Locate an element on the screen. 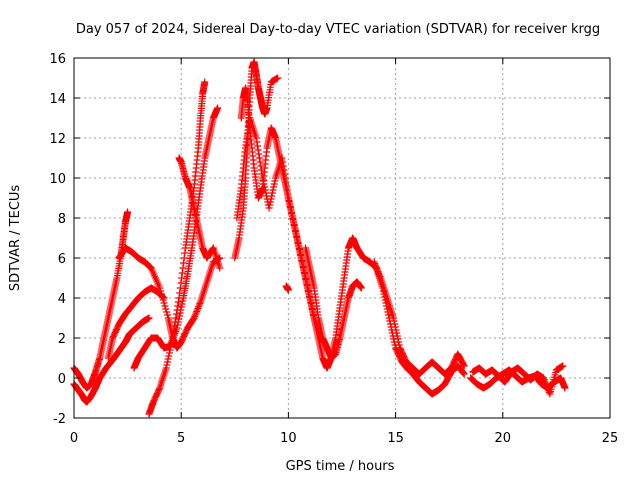 The height and width of the screenshot is (480, 640). series-trace-h is located at coordinates (256, 160).